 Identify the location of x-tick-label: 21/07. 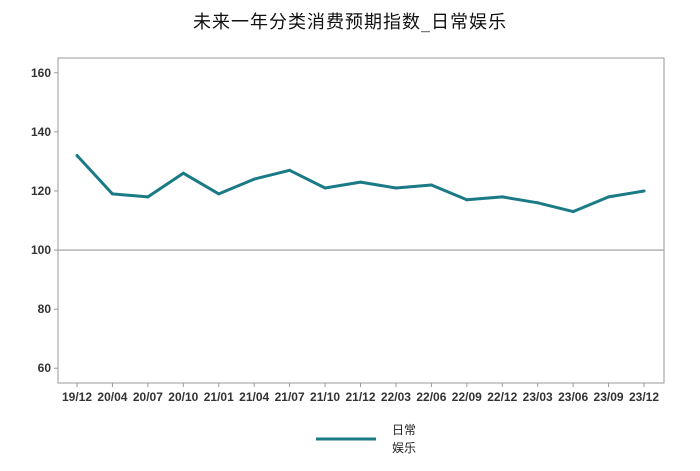
(290, 397).